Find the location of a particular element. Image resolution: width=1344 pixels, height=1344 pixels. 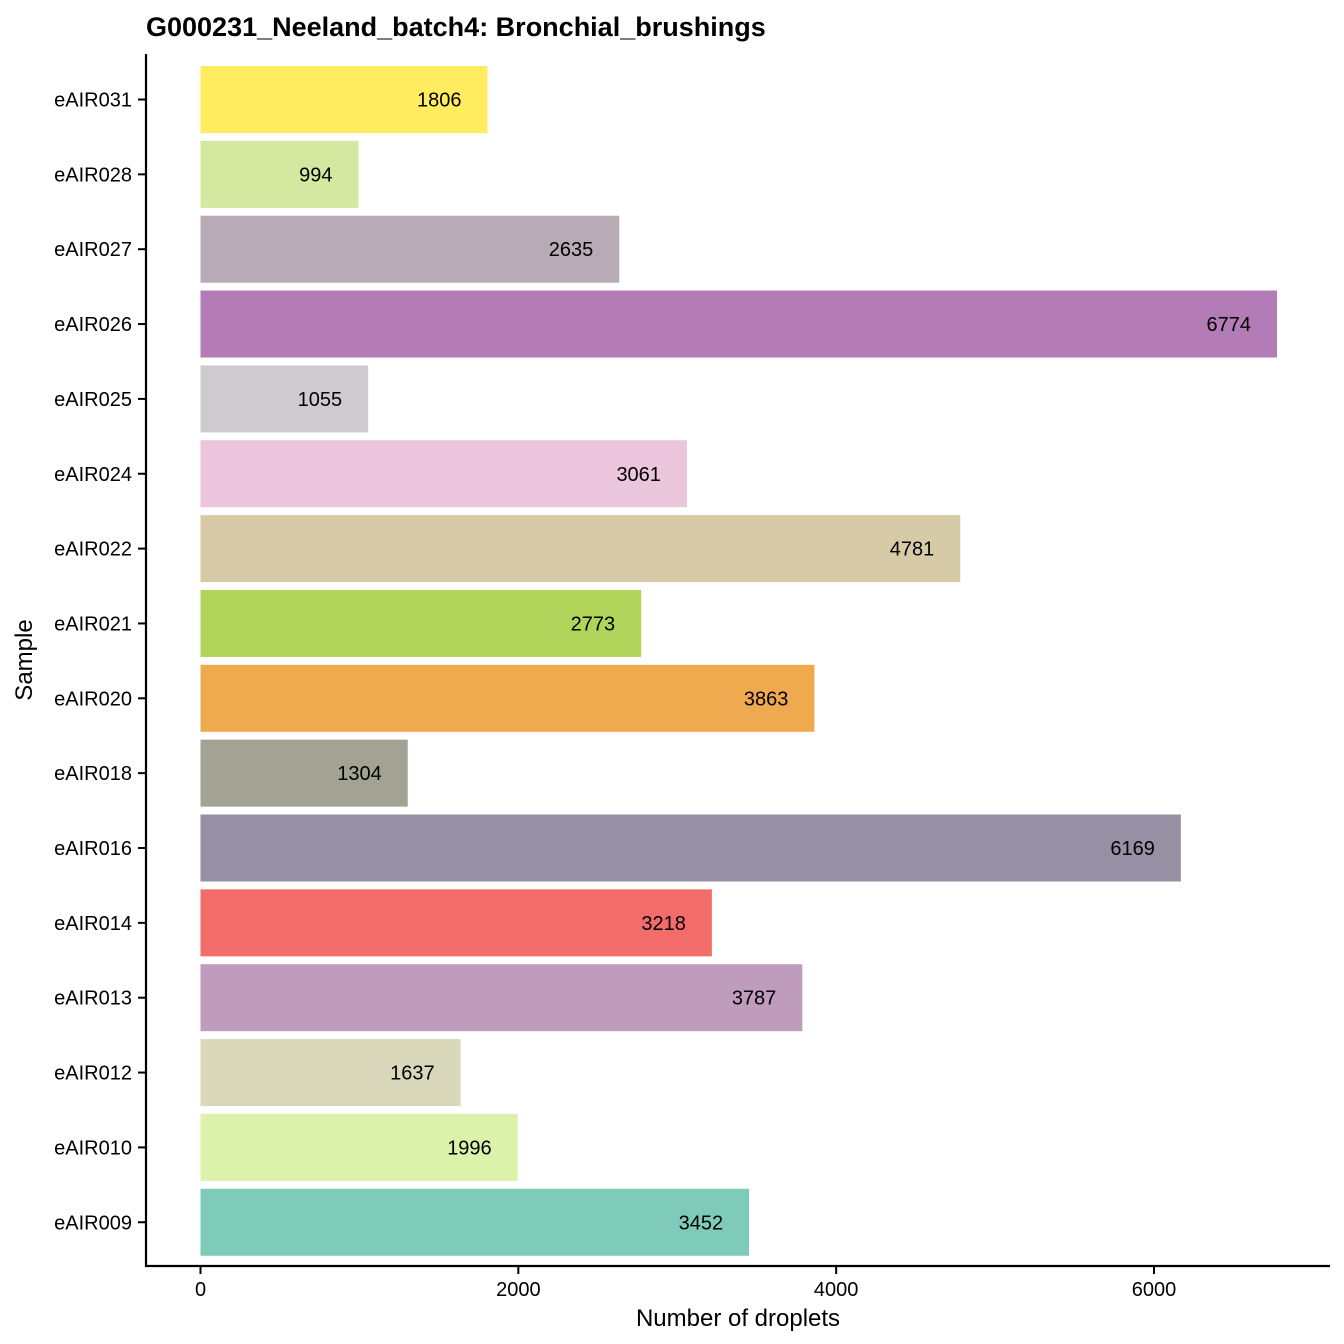

bar-eAIR031 is located at coordinates (344, 99).